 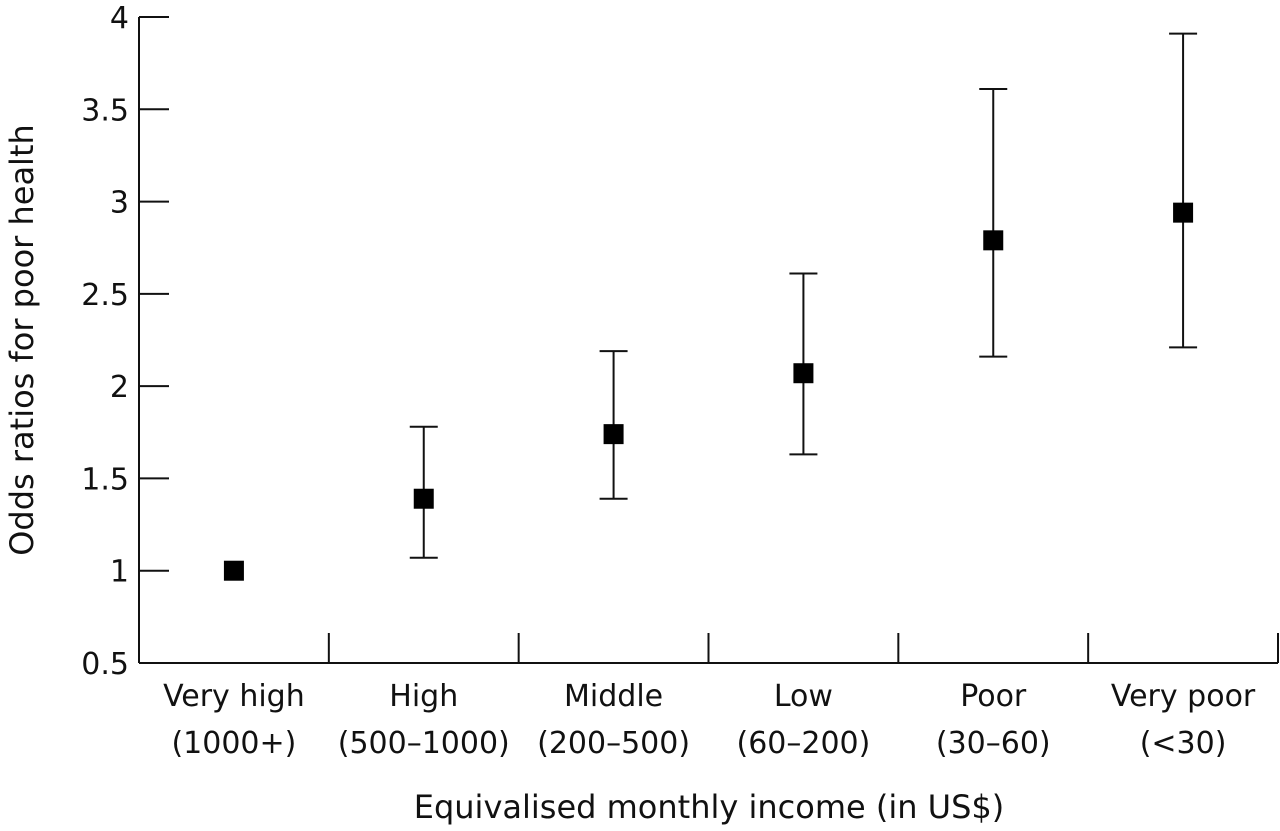 I want to click on y-tick-label: 4, so click(x=119, y=18).